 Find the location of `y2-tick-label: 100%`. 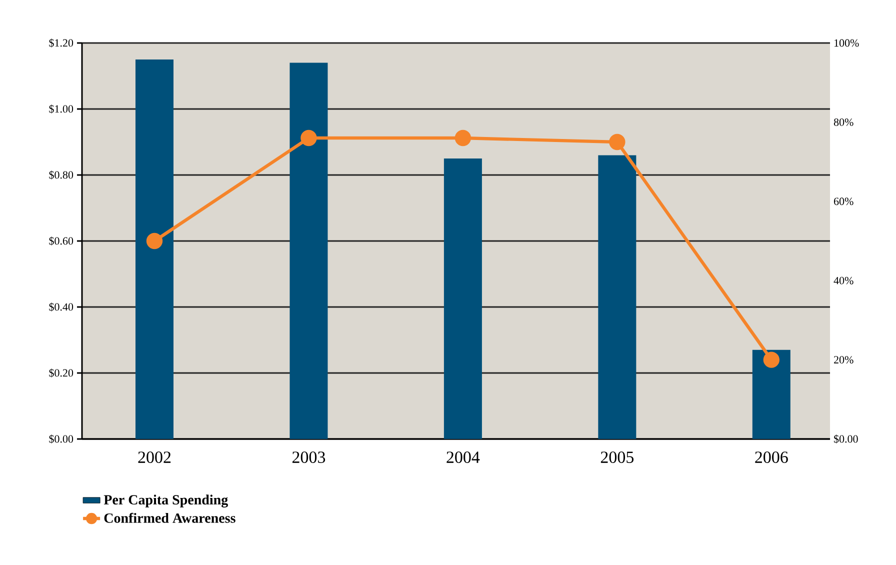

y2-tick-label: 100% is located at coordinates (846, 43).